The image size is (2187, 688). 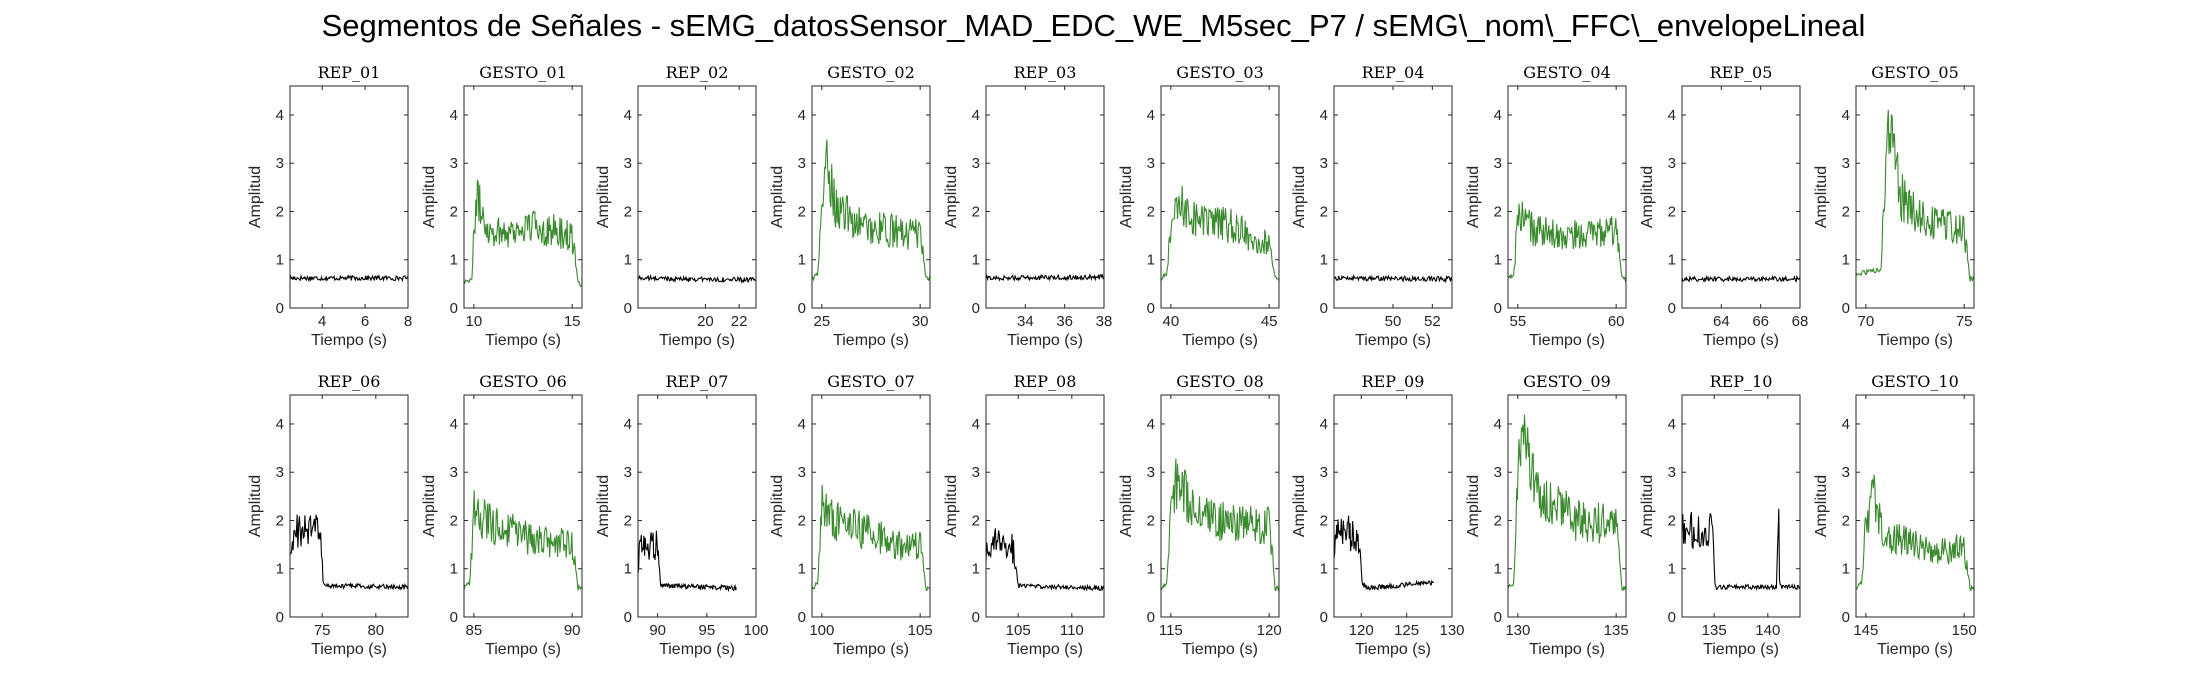 I want to click on x-tick-label: 36, so click(x=1064, y=321).